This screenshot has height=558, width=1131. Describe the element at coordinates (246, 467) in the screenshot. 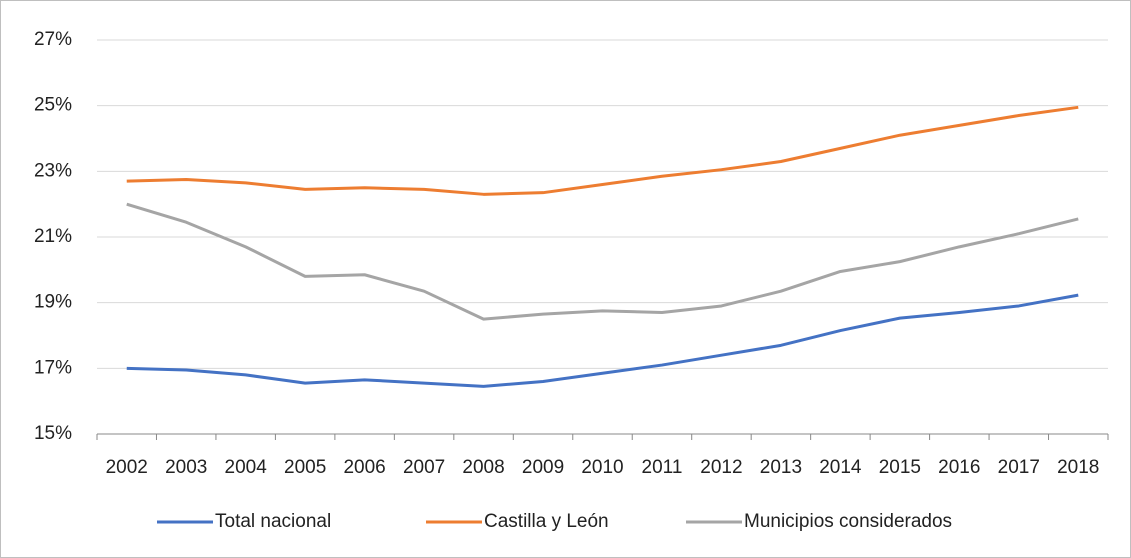

I see `x-tick-label: 2004` at that location.